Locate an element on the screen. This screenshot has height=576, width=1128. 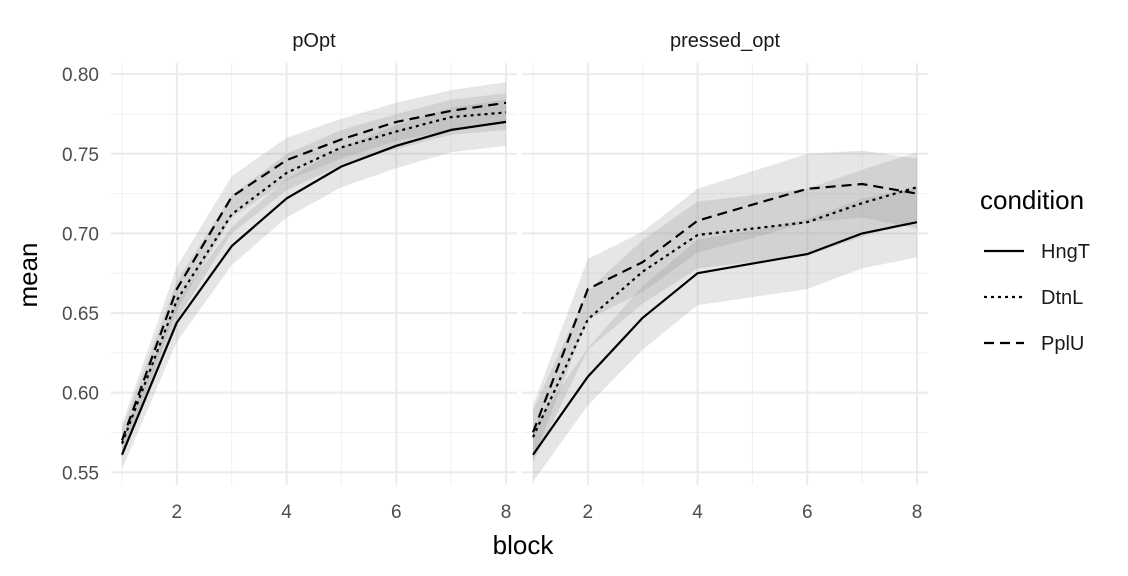
legend-label: HngT is located at coordinates (1065, 252).